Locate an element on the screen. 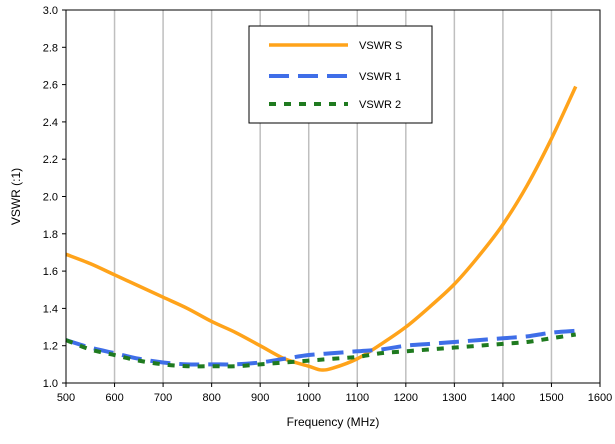  y-tick-label: 2.6 is located at coordinates (50, 86).